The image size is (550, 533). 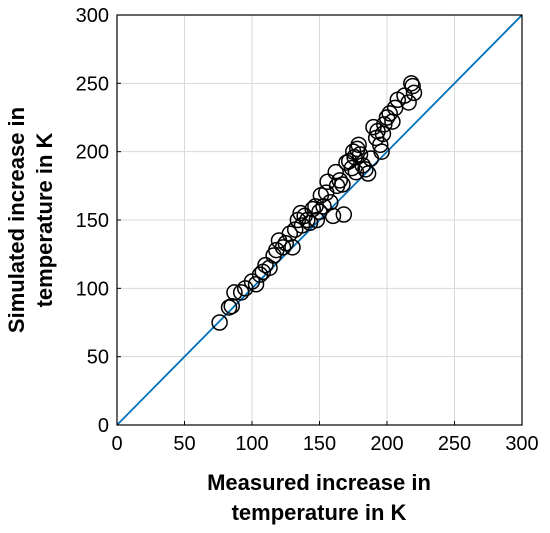 What do you see at coordinates (319, 444) in the screenshot?
I see `x-tick-label: 150` at bounding box center [319, 444].